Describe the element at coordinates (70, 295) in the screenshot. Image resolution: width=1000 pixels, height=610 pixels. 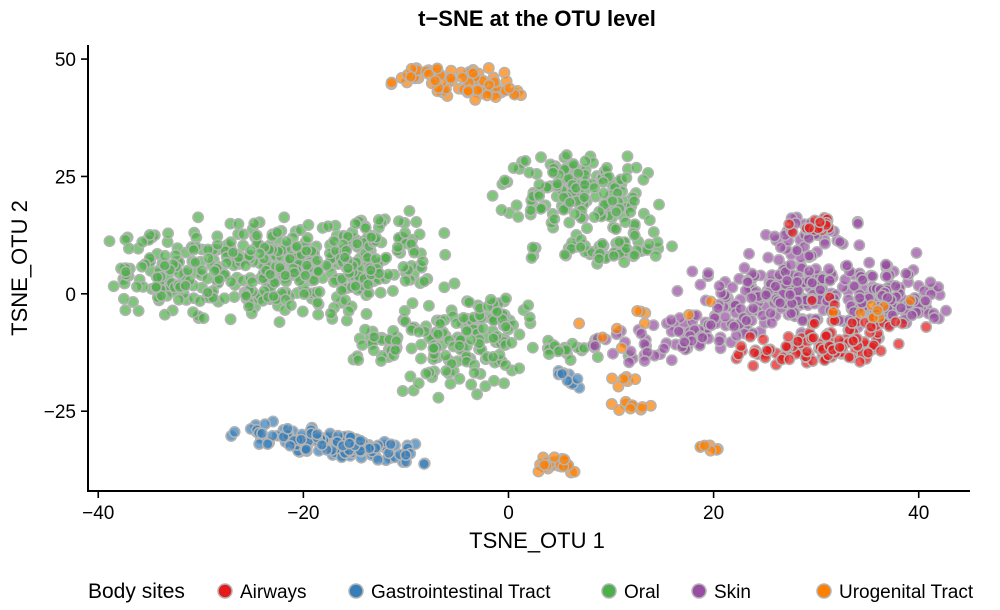
I see `y-tick-label: 0` at that location.